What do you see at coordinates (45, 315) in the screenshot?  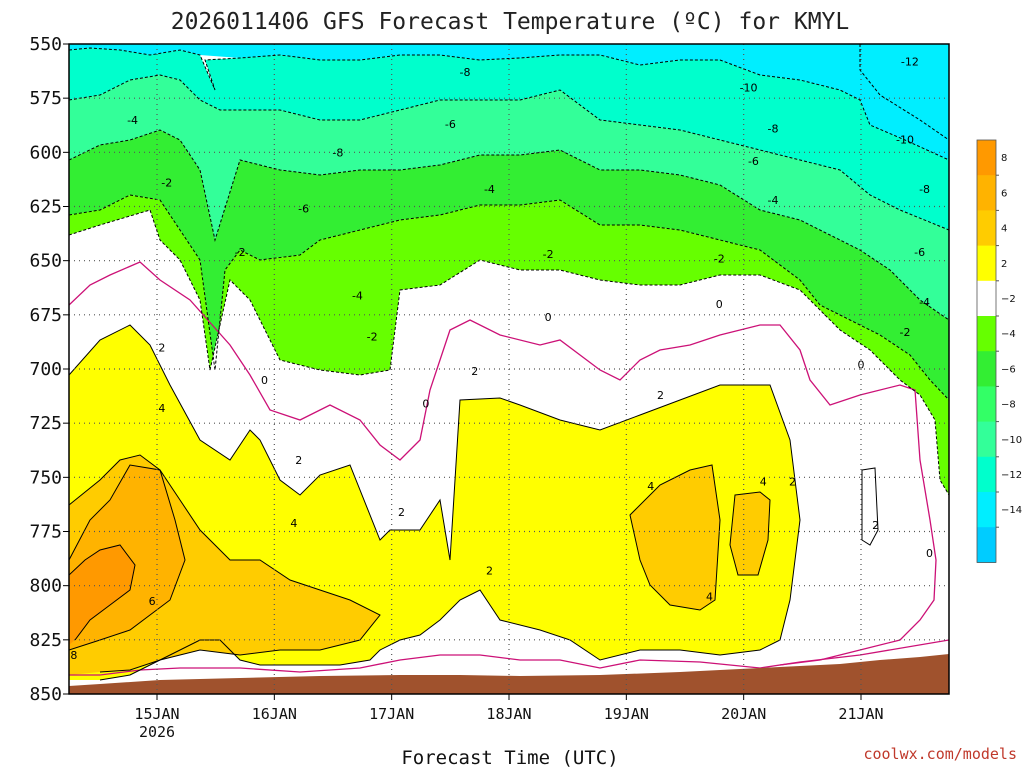 I see `y-tick-label: 675` at bounding box center [45, 315].